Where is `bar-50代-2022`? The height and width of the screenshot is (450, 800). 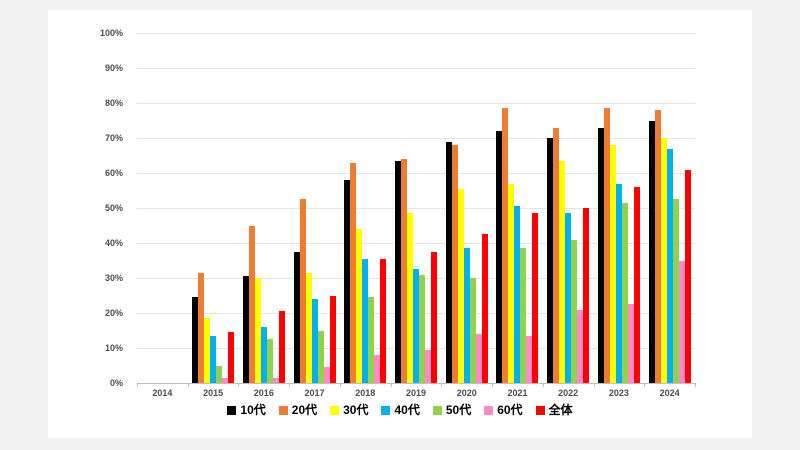
bar-50代-2022 is located at coordinates (574, 311).